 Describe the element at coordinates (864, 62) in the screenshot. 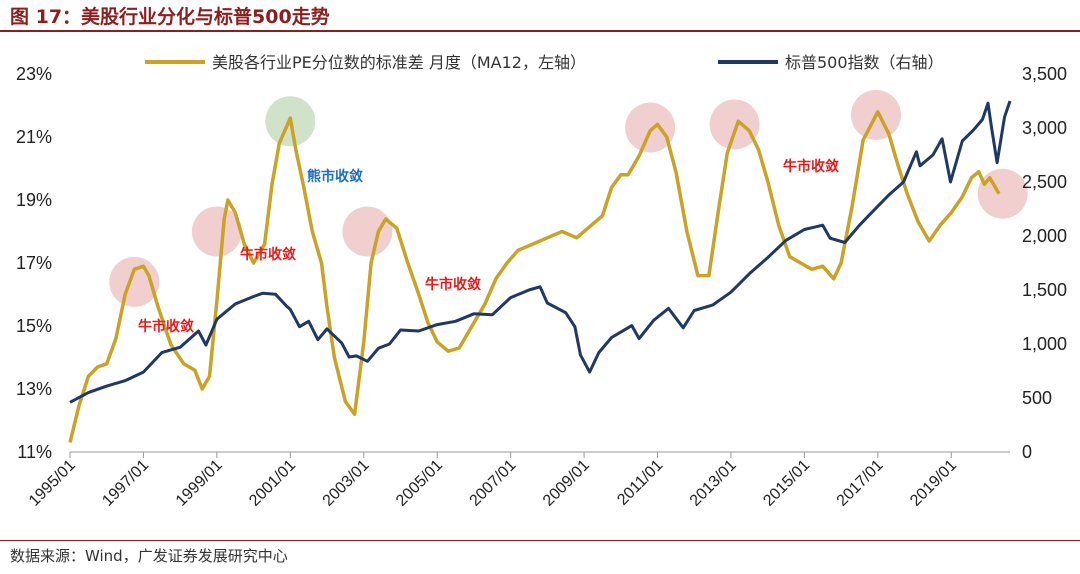

I see `legend-label-sp500: 标普500指数（右轴）` at that location.